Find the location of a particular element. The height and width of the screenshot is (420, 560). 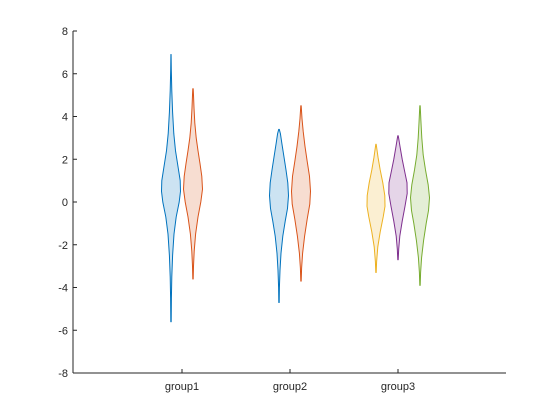

y-tick-label: -8 is located at coordinates (63, 374).